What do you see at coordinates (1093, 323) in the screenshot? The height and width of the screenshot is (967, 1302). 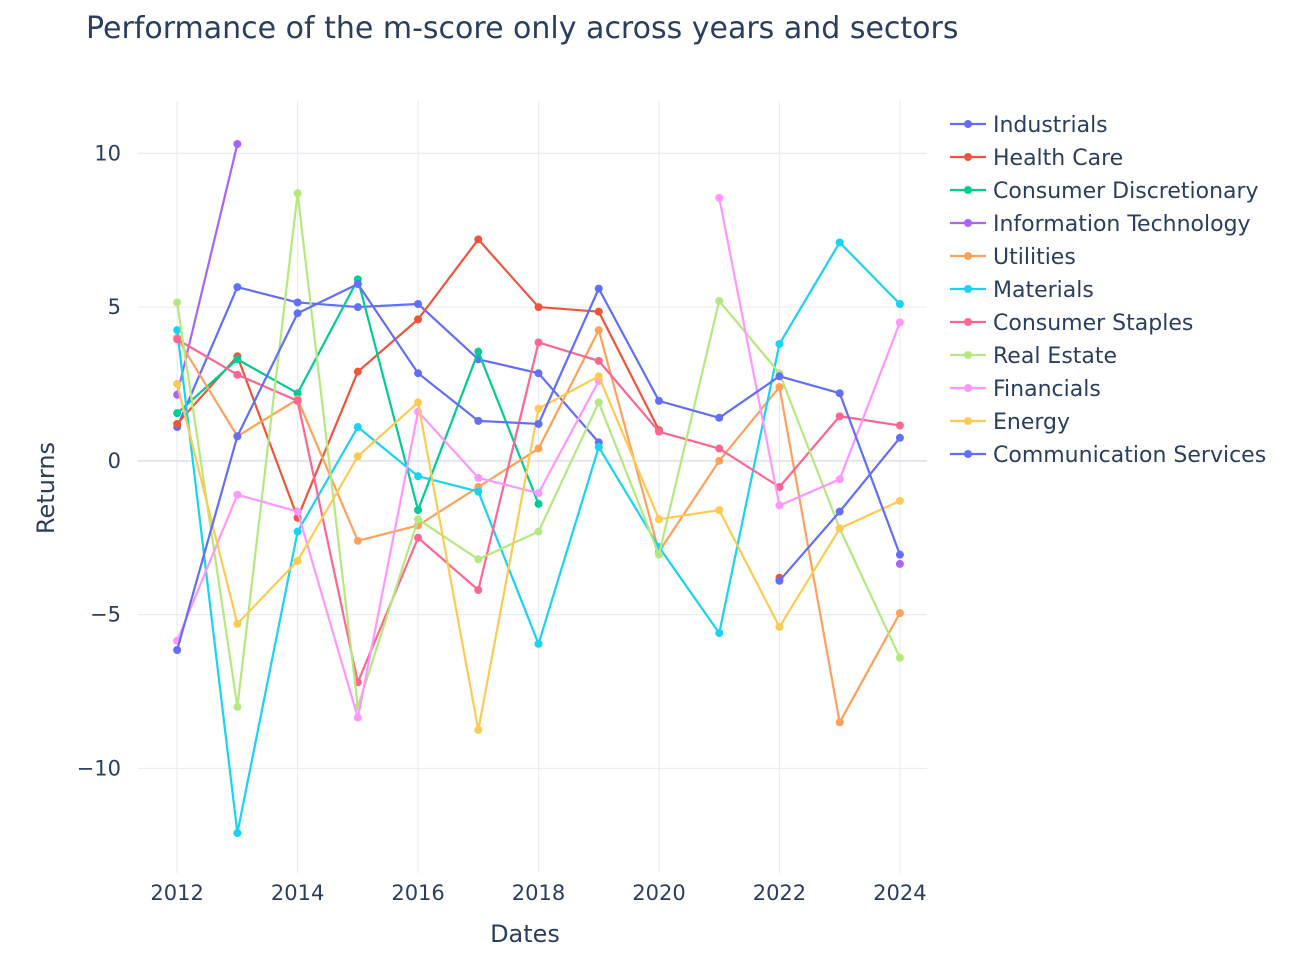 I see `legend-label: Consumer Staples` at bounding box center [1093, 323].